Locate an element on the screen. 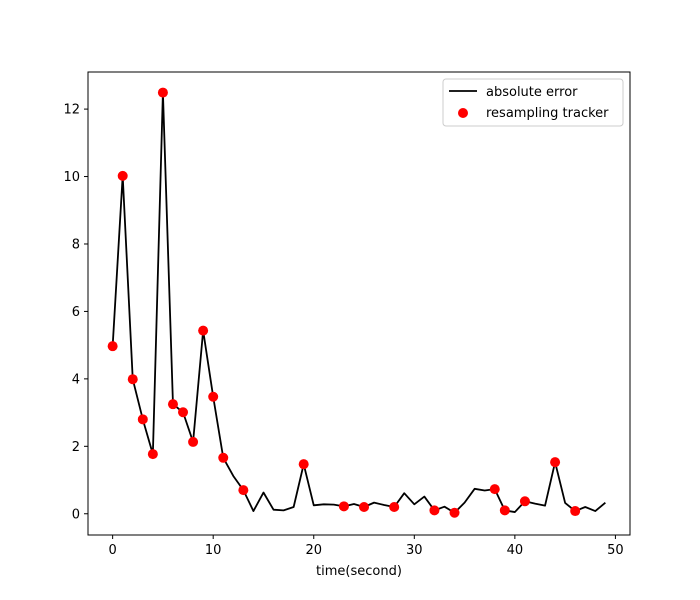  legend-box is located at coordinates (533, 102).